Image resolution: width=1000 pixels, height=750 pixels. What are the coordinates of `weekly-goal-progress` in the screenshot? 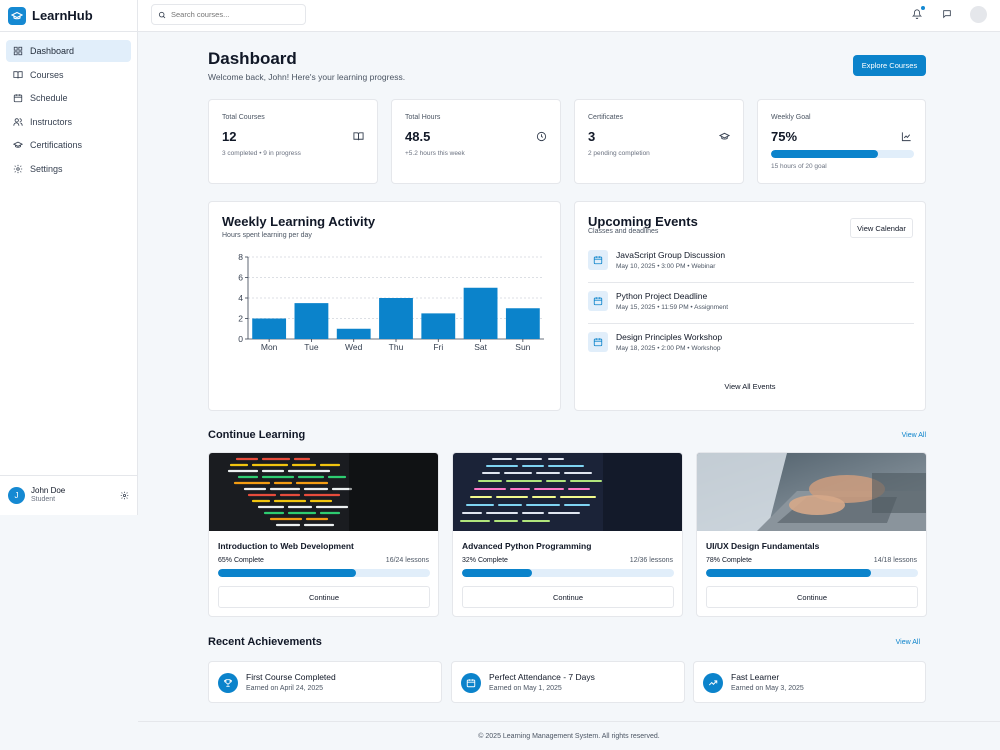 It's located at (842, 154).